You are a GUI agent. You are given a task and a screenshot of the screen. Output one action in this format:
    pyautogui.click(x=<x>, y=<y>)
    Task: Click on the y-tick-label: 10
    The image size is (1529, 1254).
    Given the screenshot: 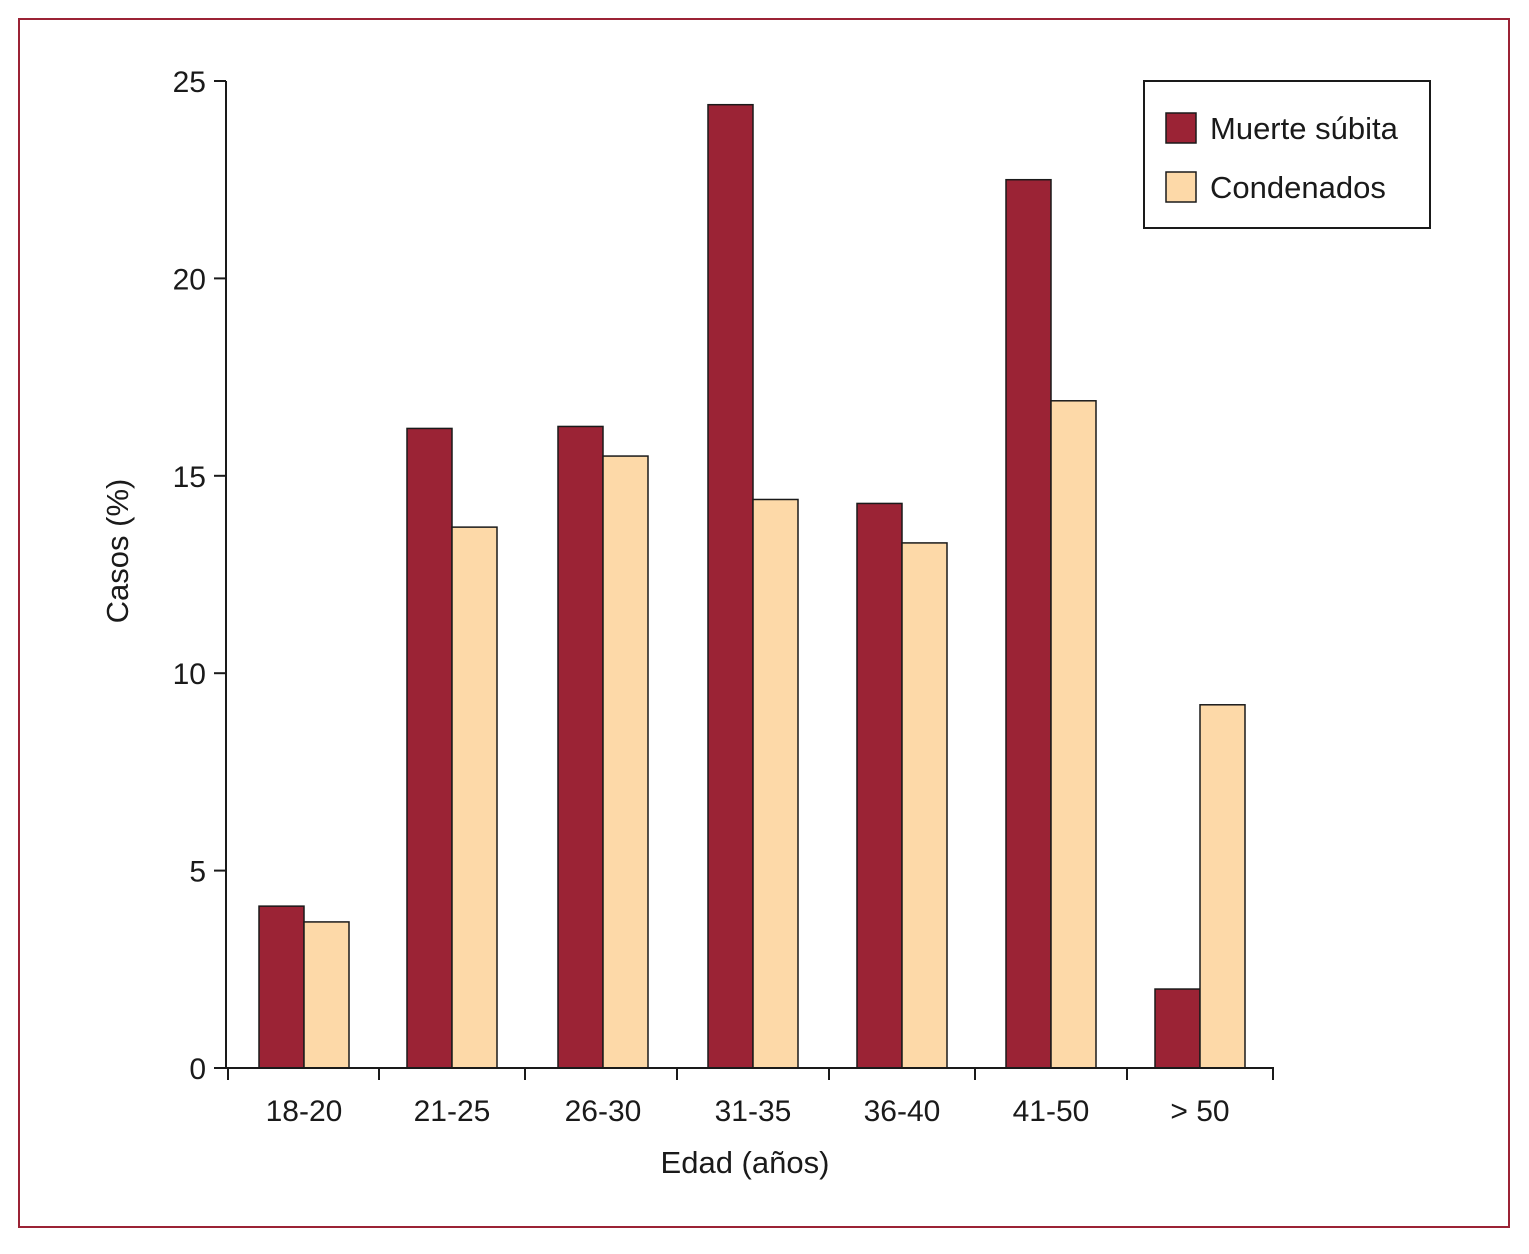 What is the action you would take?
    pyautogui.click(x=189, y=674)
    